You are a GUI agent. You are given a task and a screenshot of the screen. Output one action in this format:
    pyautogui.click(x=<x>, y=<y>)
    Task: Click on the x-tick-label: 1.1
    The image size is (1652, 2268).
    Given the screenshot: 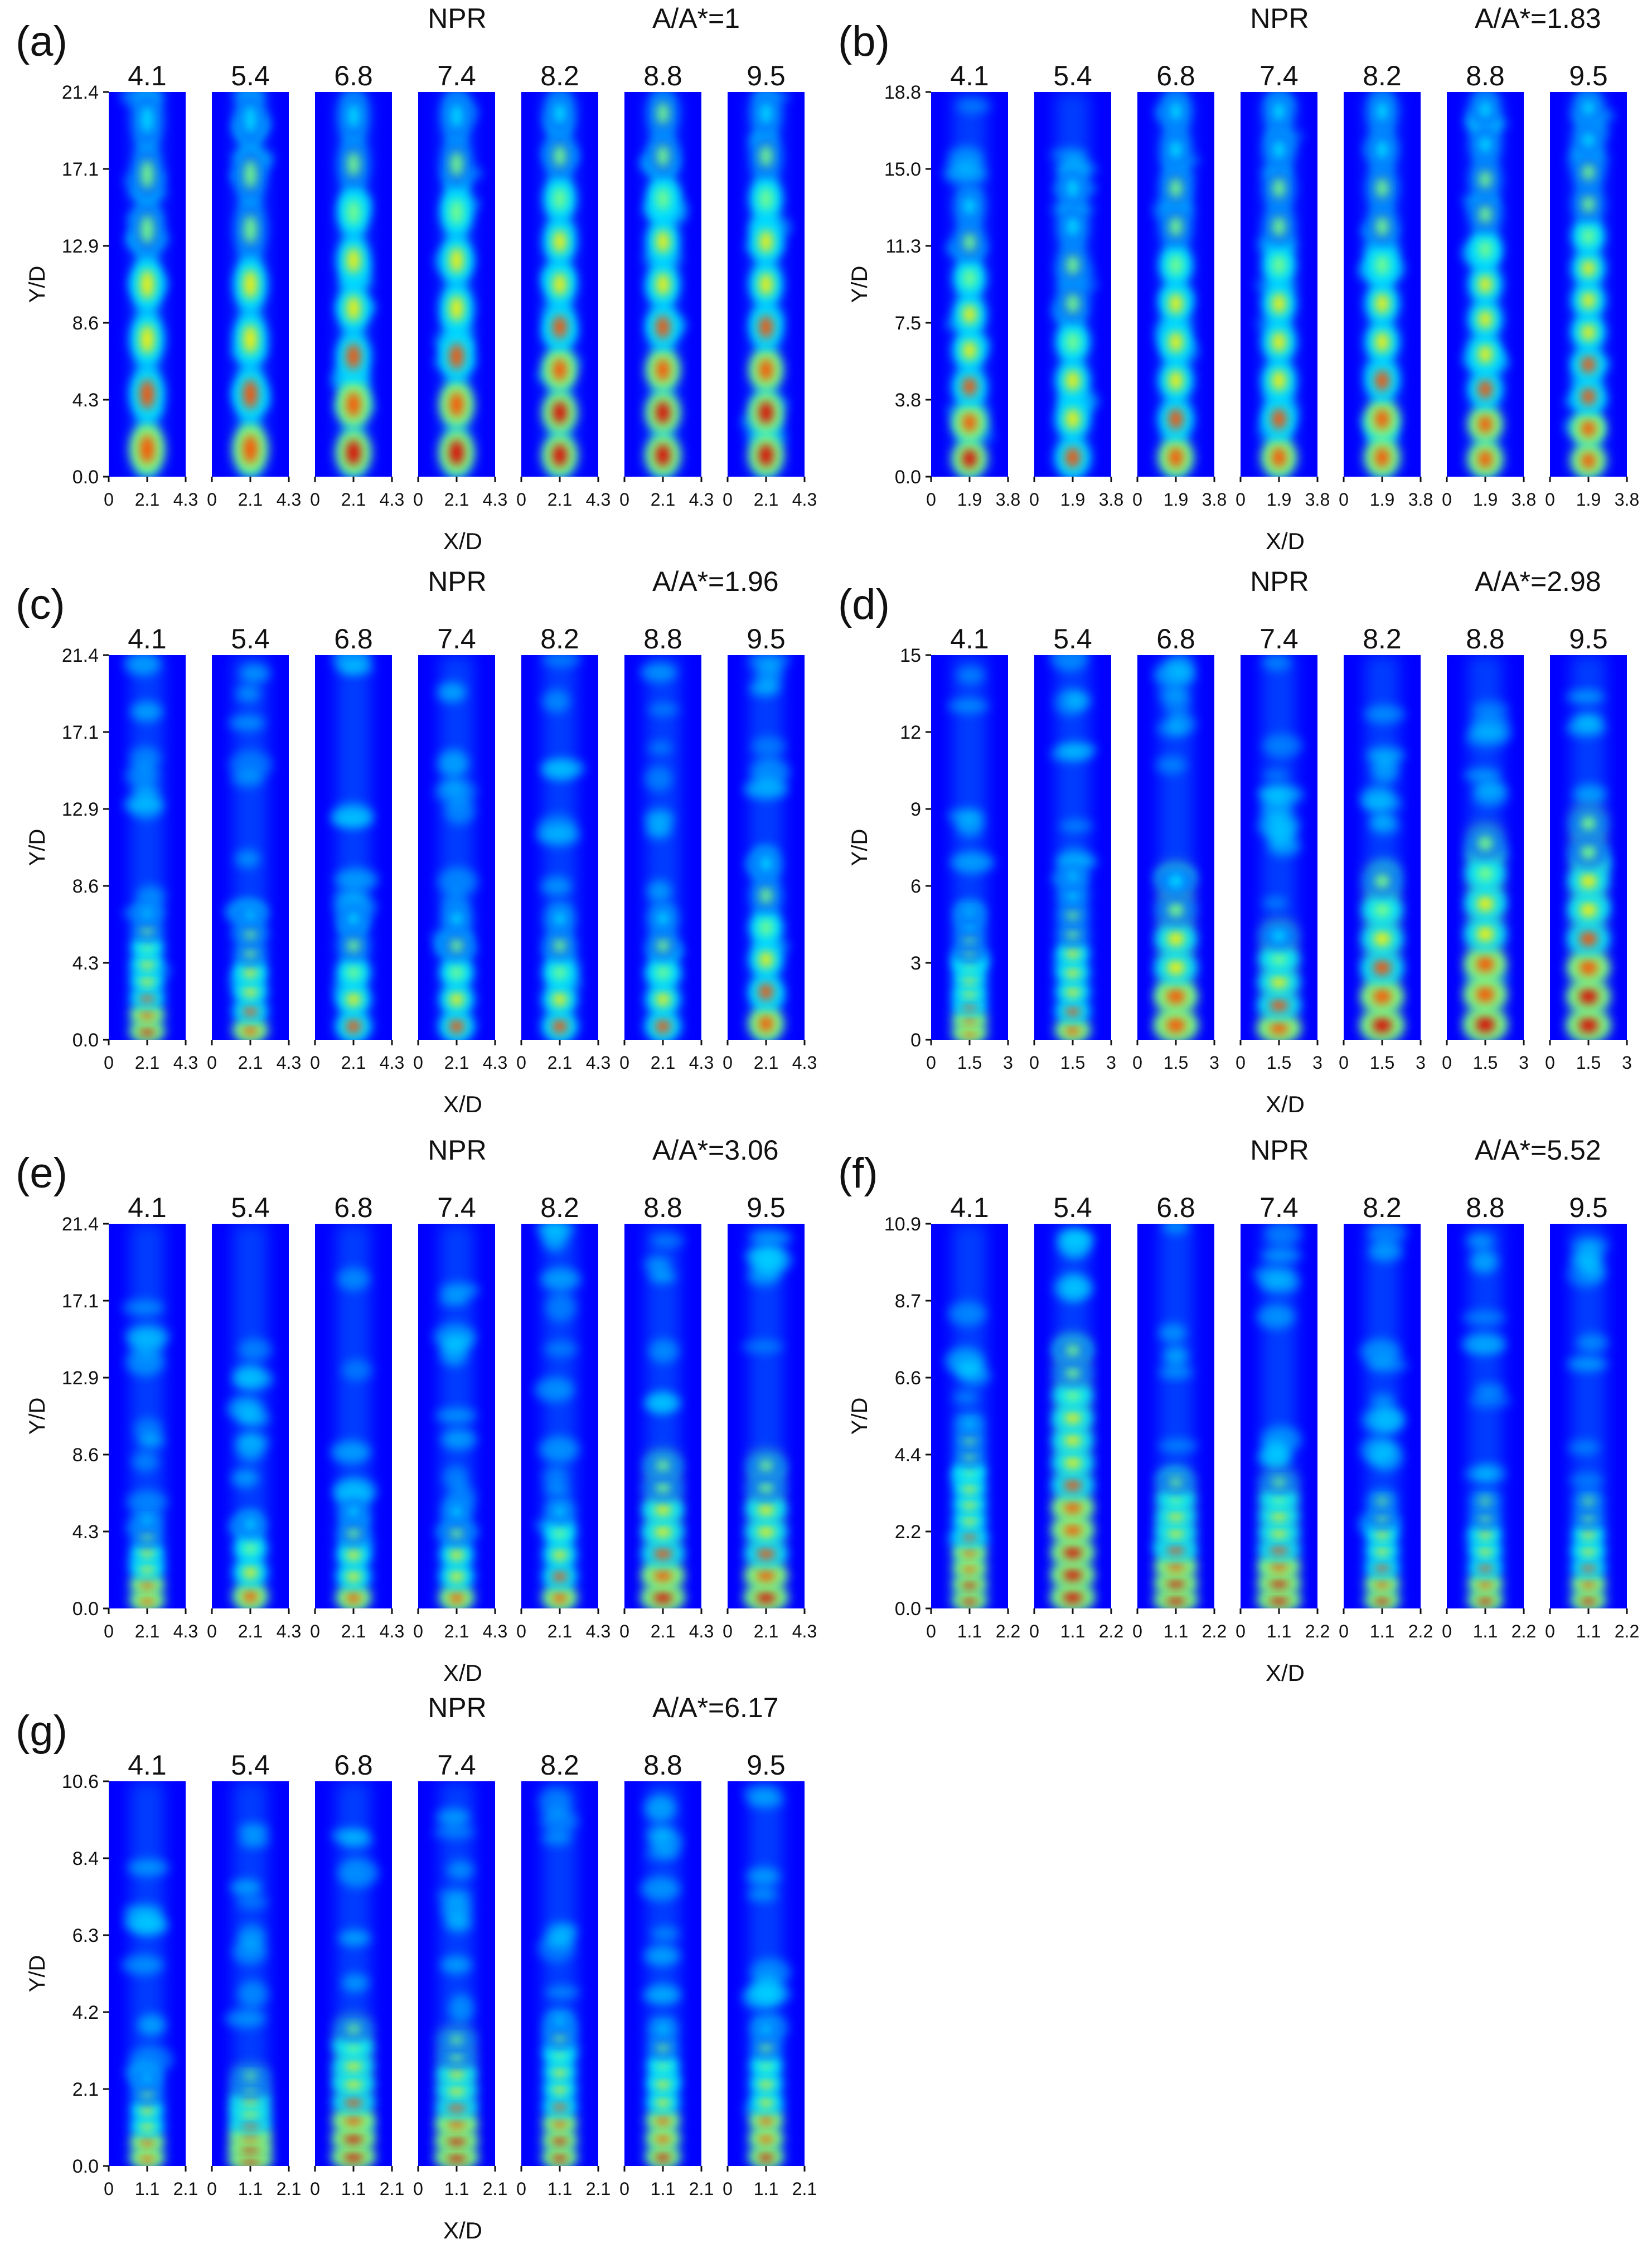 What is the action you would take?
    pyautogui.click(x=663, y=2189)
    